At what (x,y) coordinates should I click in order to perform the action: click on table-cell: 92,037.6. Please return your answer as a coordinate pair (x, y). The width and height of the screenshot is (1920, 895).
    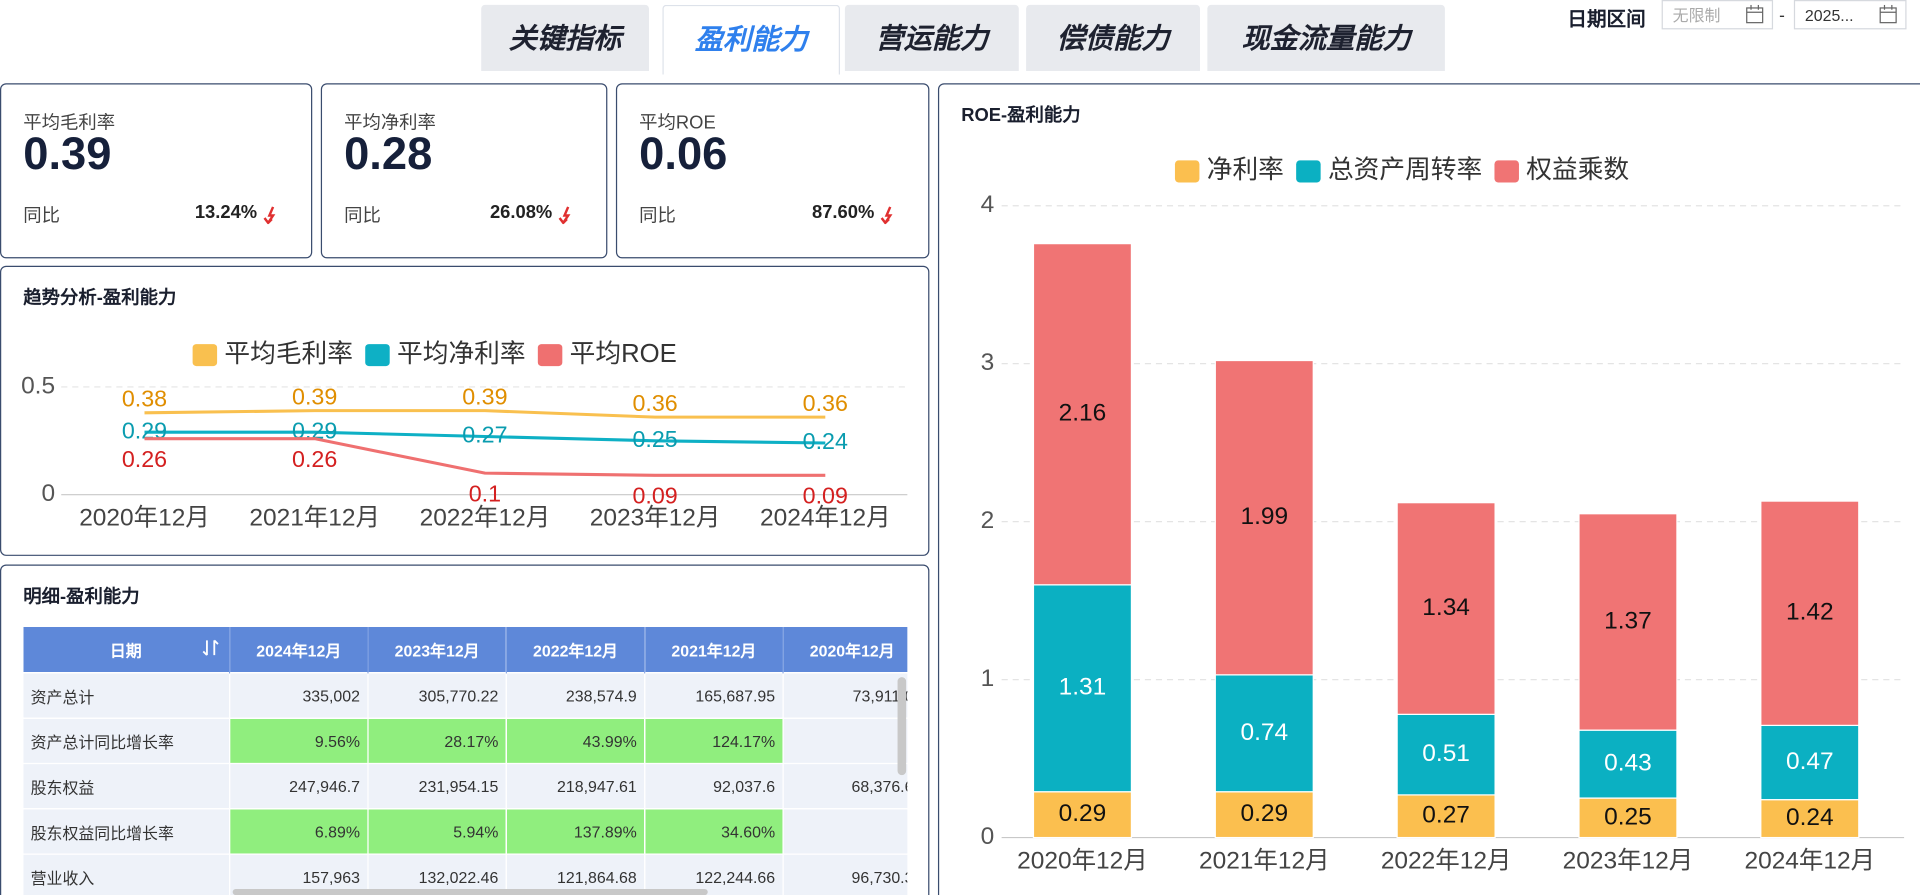
    Looking at the image, I should click on (714, 786).